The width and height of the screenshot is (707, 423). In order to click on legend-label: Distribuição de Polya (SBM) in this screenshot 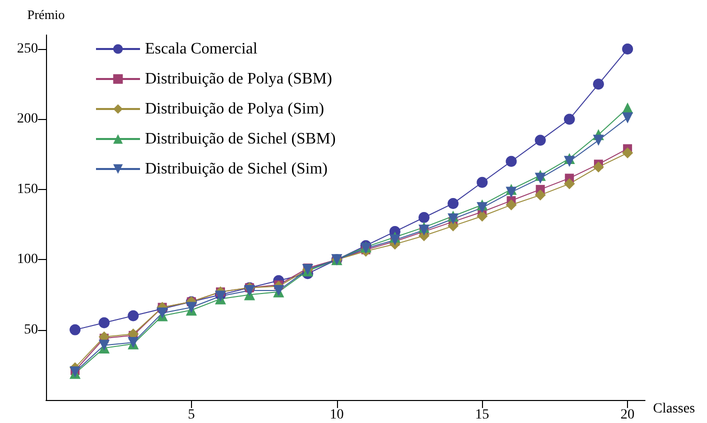, I will do `click(238, 79)`.